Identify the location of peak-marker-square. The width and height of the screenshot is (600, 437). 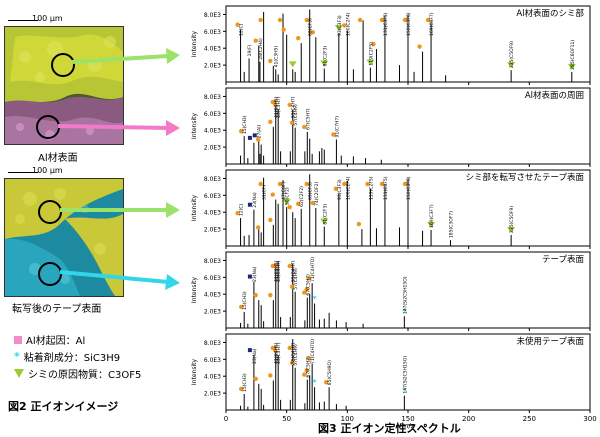
(249, 137).